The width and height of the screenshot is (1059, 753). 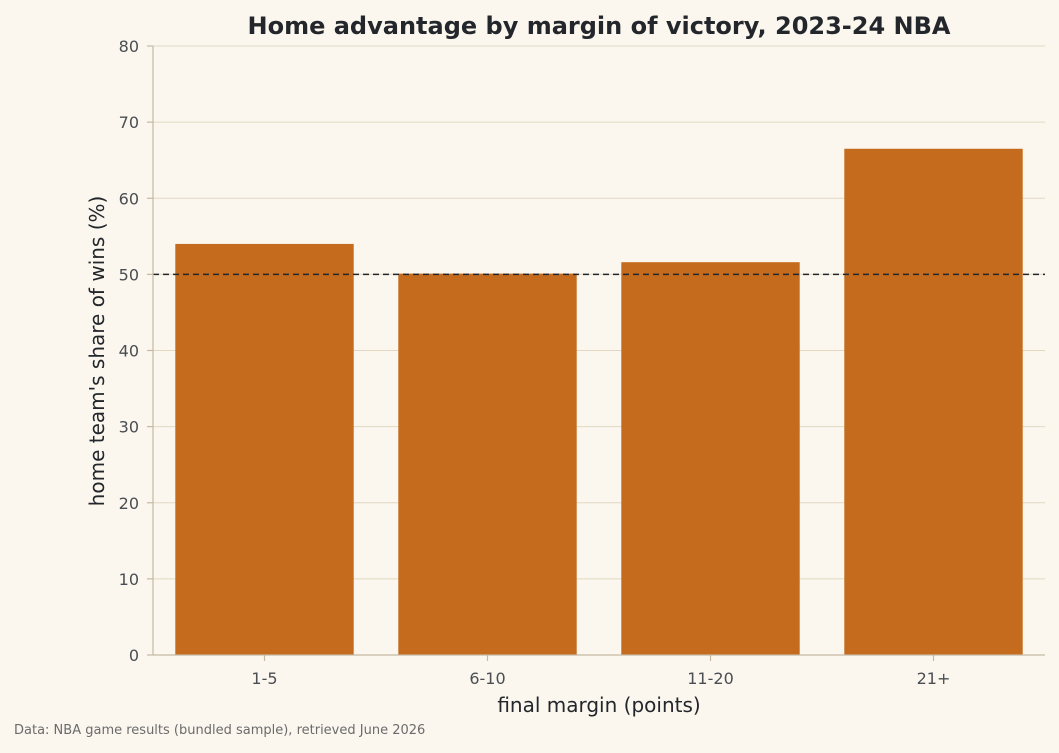 What do you see at coordinates (710, 678) in the screenshot?
I see `x-tick-label: 11-20` at bounding box center [710, 678].